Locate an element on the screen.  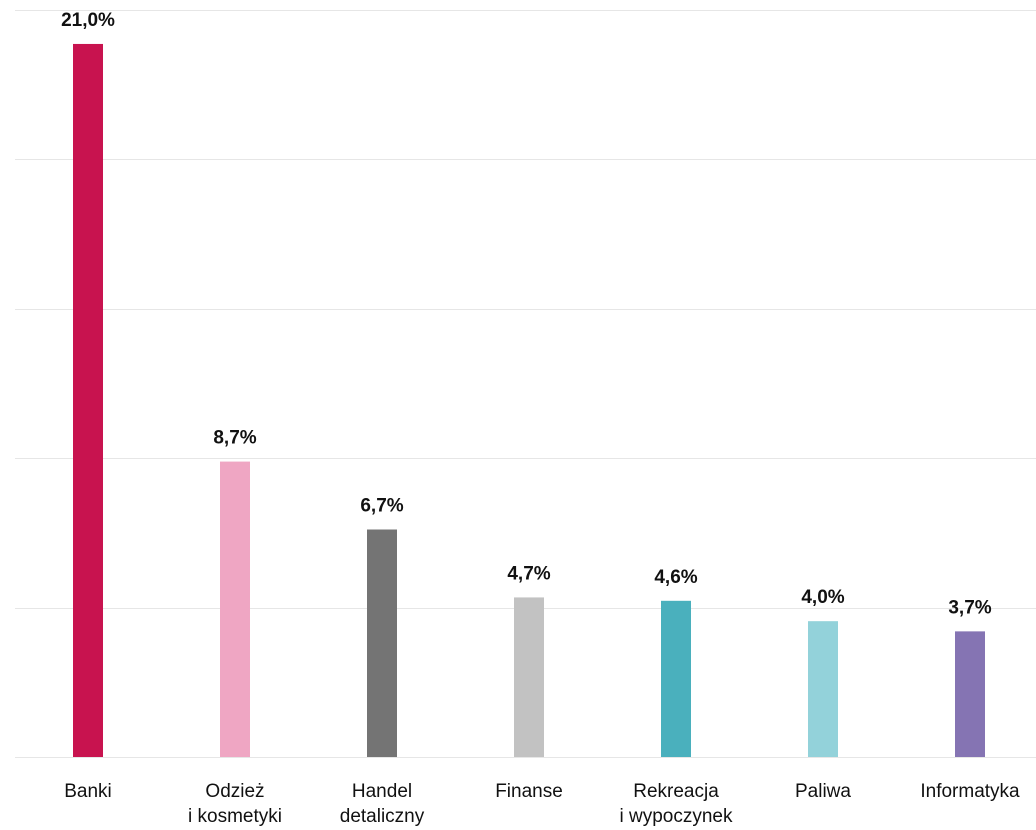
tick-label: Rekreacja i wypoczynek is located at coordinates (676, 804).